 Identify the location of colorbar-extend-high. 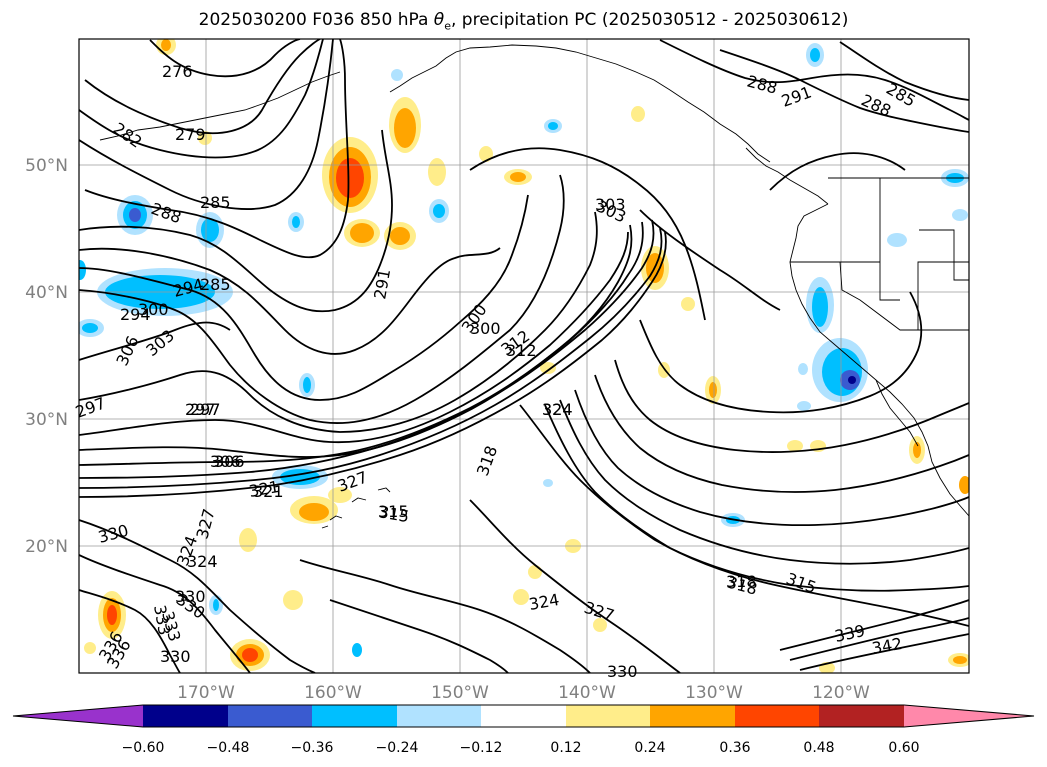
(969, 716).